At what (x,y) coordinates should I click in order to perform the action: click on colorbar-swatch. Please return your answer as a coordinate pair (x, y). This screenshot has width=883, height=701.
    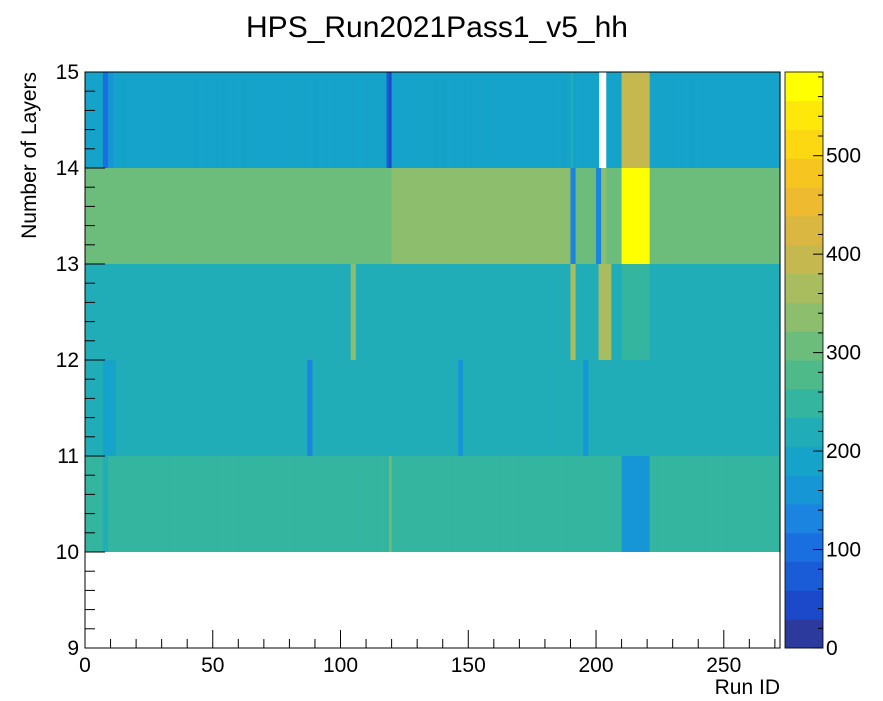
    Looking at the image, I should click on (804, 490).